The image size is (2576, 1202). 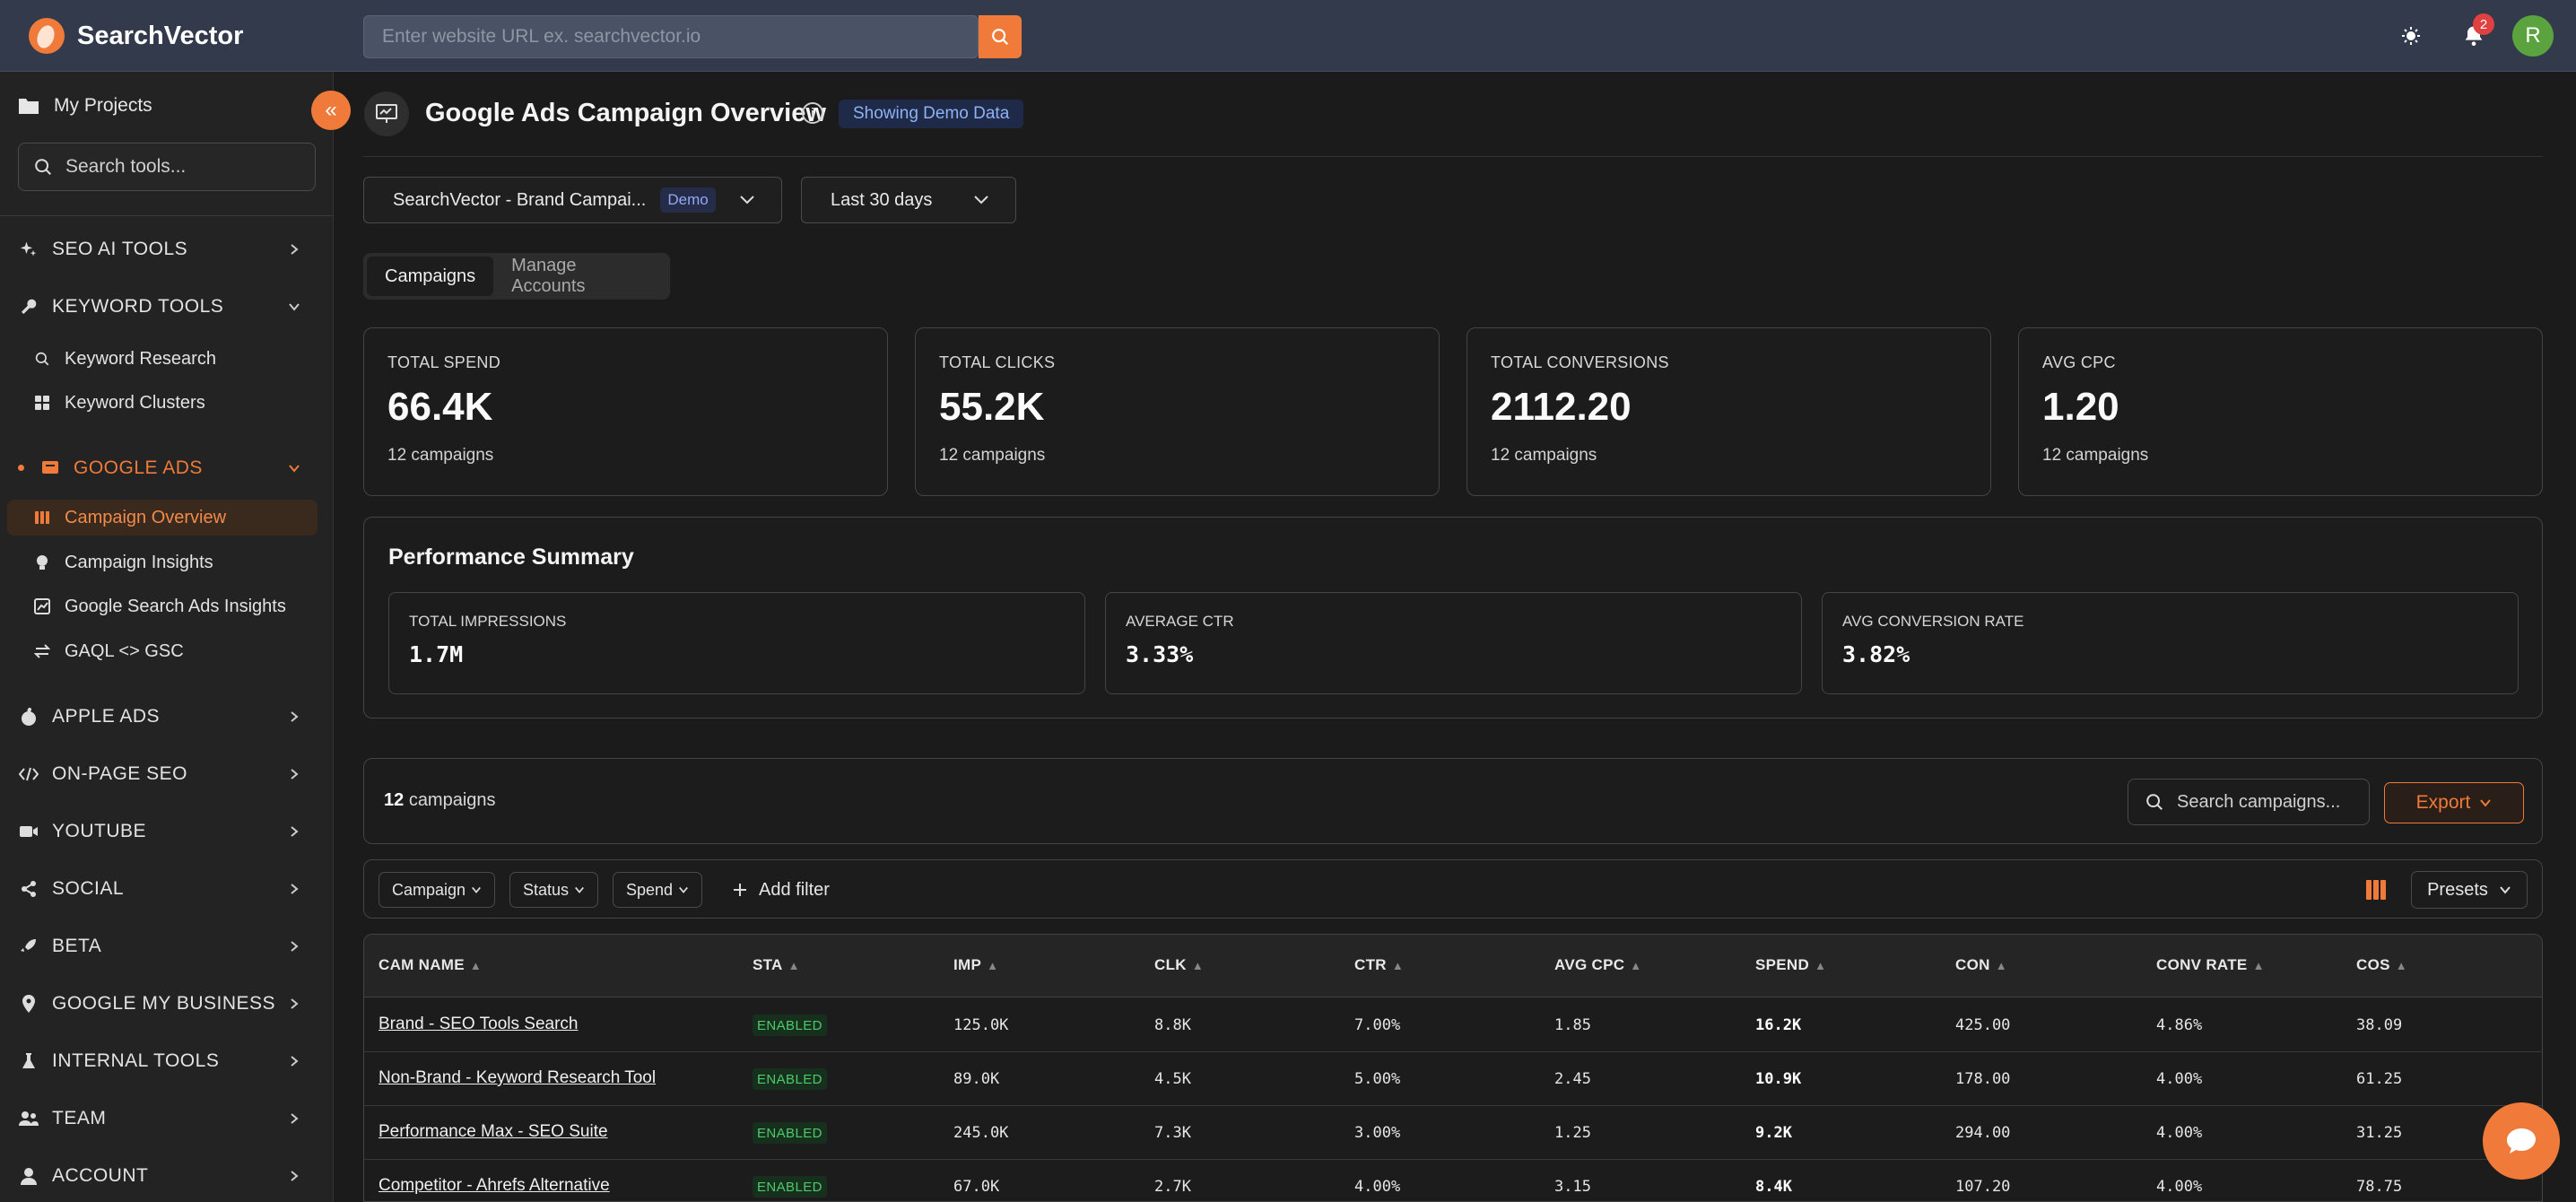 What do you see at coordinates (1377, 1133) in the screenshot?
I see `ctr-cell: 3.00%` at bounding box center [1377, 1133].